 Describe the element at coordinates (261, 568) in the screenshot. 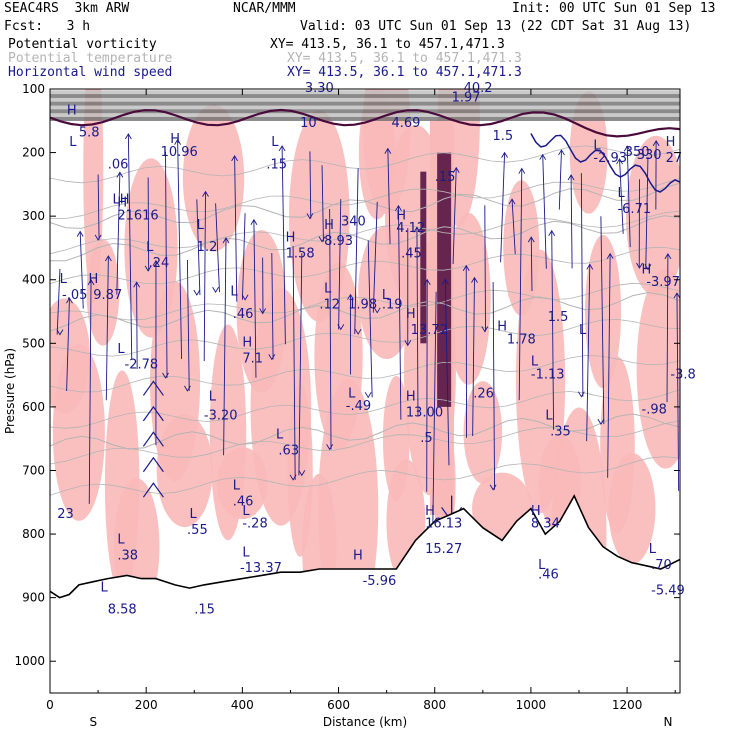

I see `field-annotation: -13.37` at that location.